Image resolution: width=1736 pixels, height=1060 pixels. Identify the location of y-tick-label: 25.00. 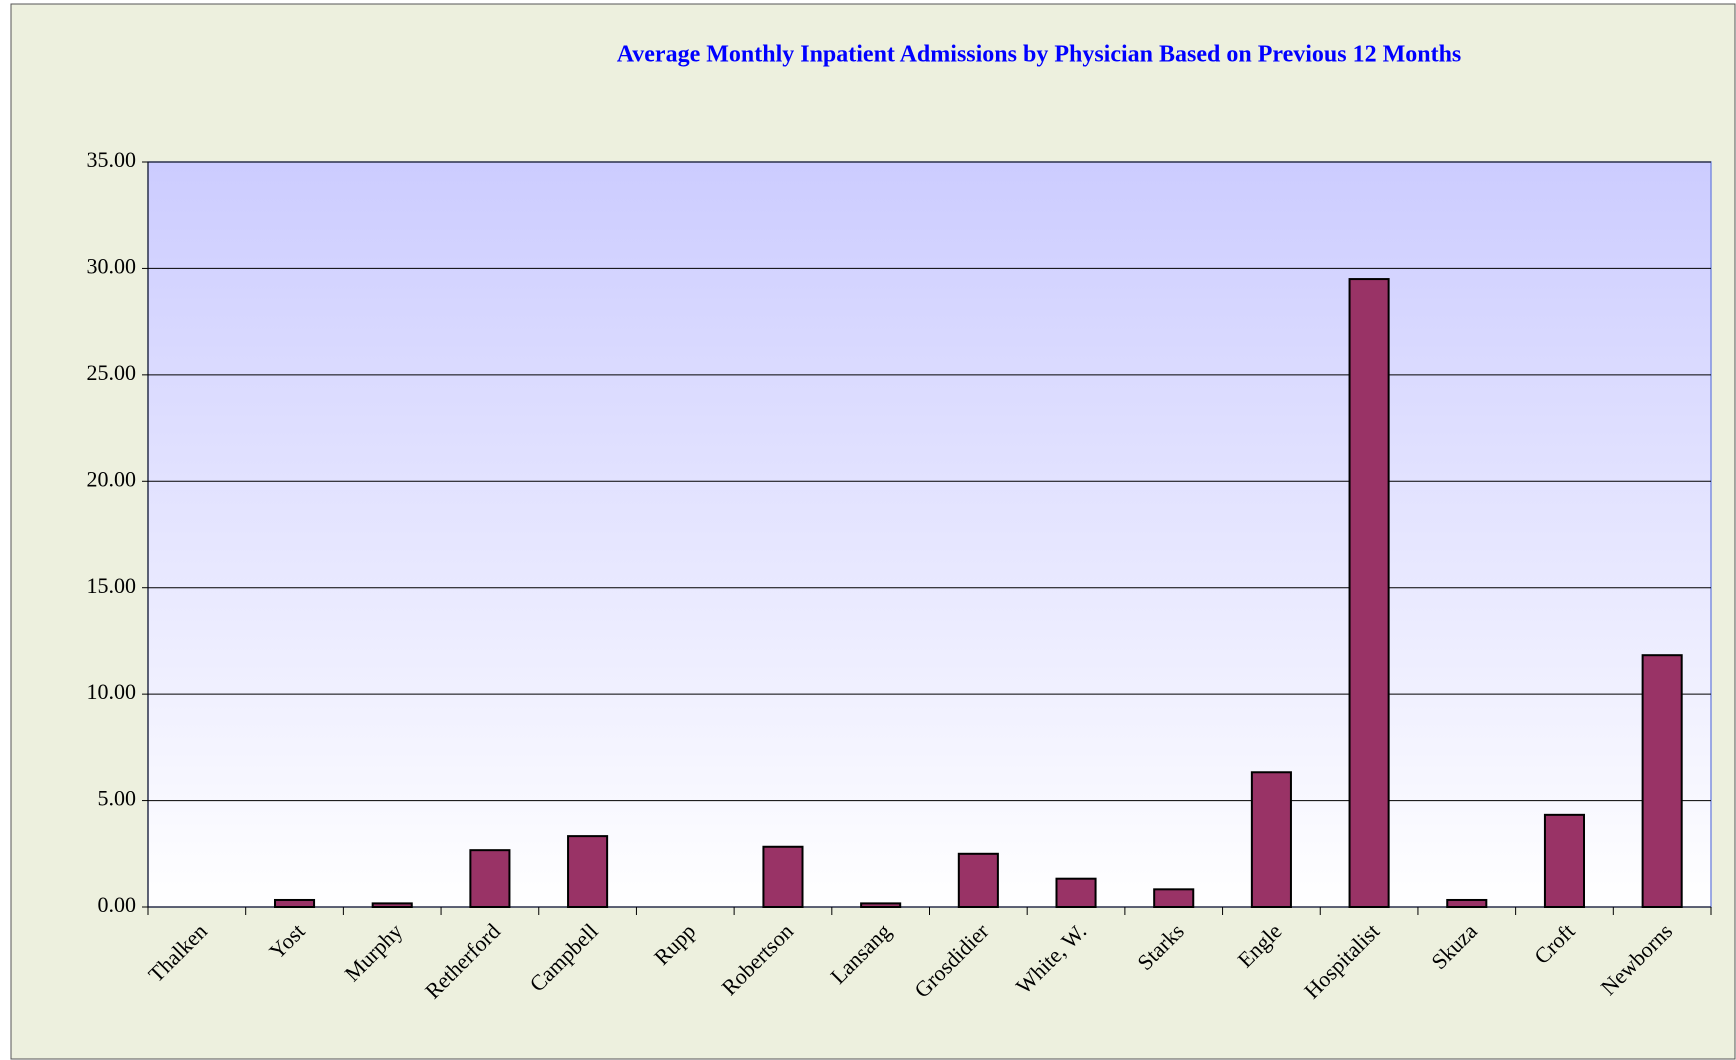
(112, 372).